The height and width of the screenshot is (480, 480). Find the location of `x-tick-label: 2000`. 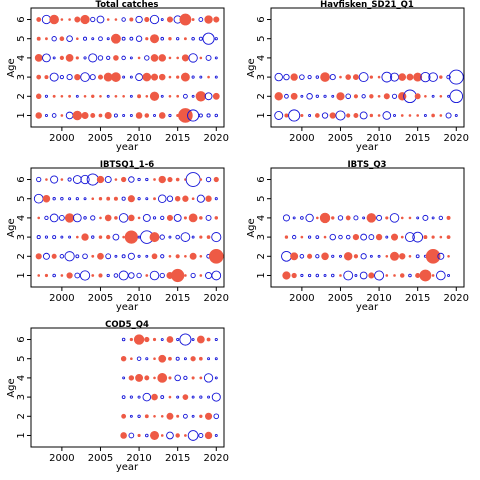

x-tick-label: 2000 is located at coordinates (301, 138).